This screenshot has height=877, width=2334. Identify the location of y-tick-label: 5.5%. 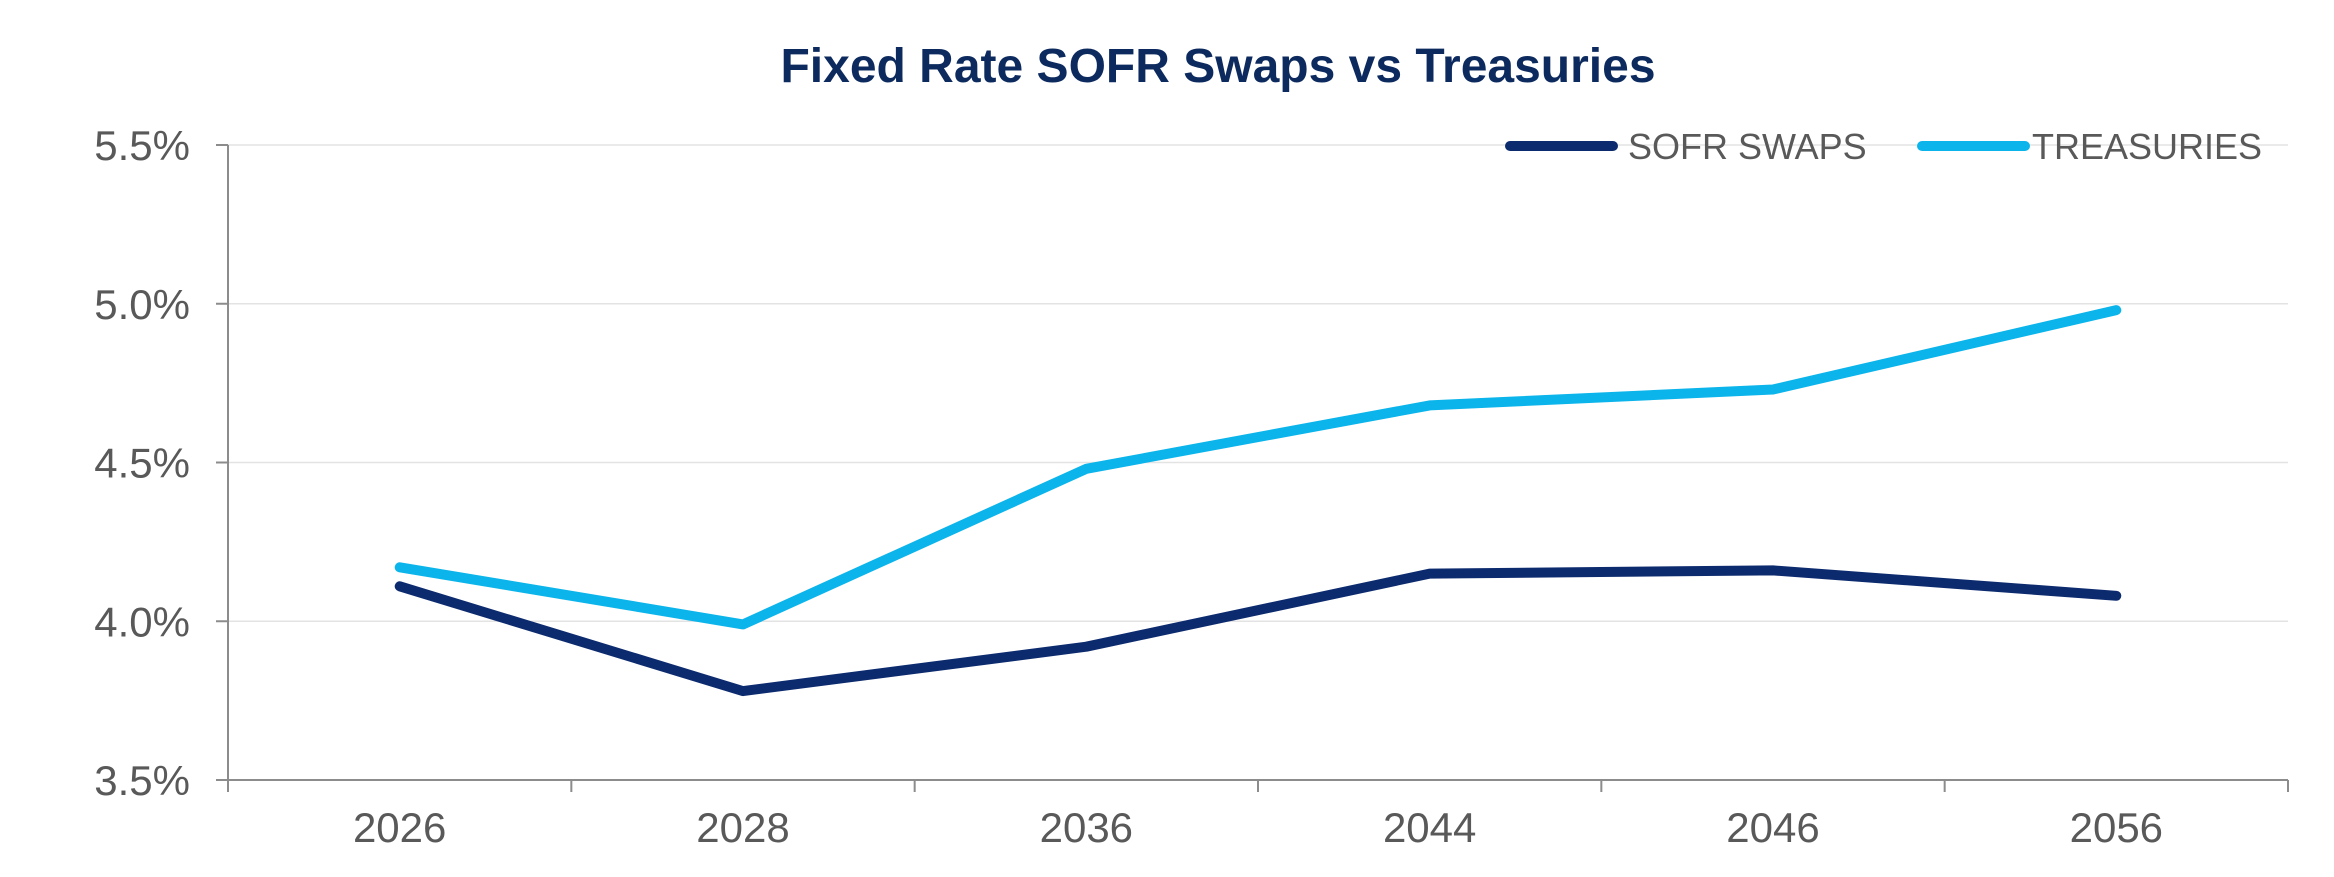
(142, 145).